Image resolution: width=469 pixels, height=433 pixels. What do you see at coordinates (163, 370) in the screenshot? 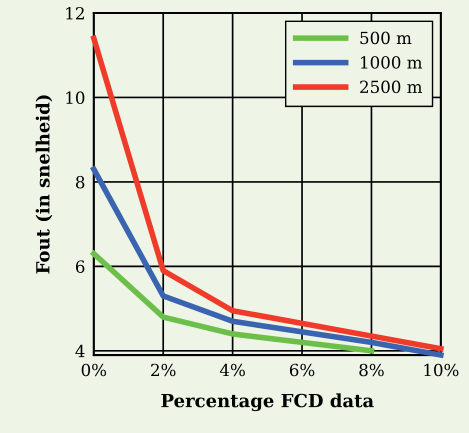
I see `x-tick-label: 2%` at bounding box center [163, 370].